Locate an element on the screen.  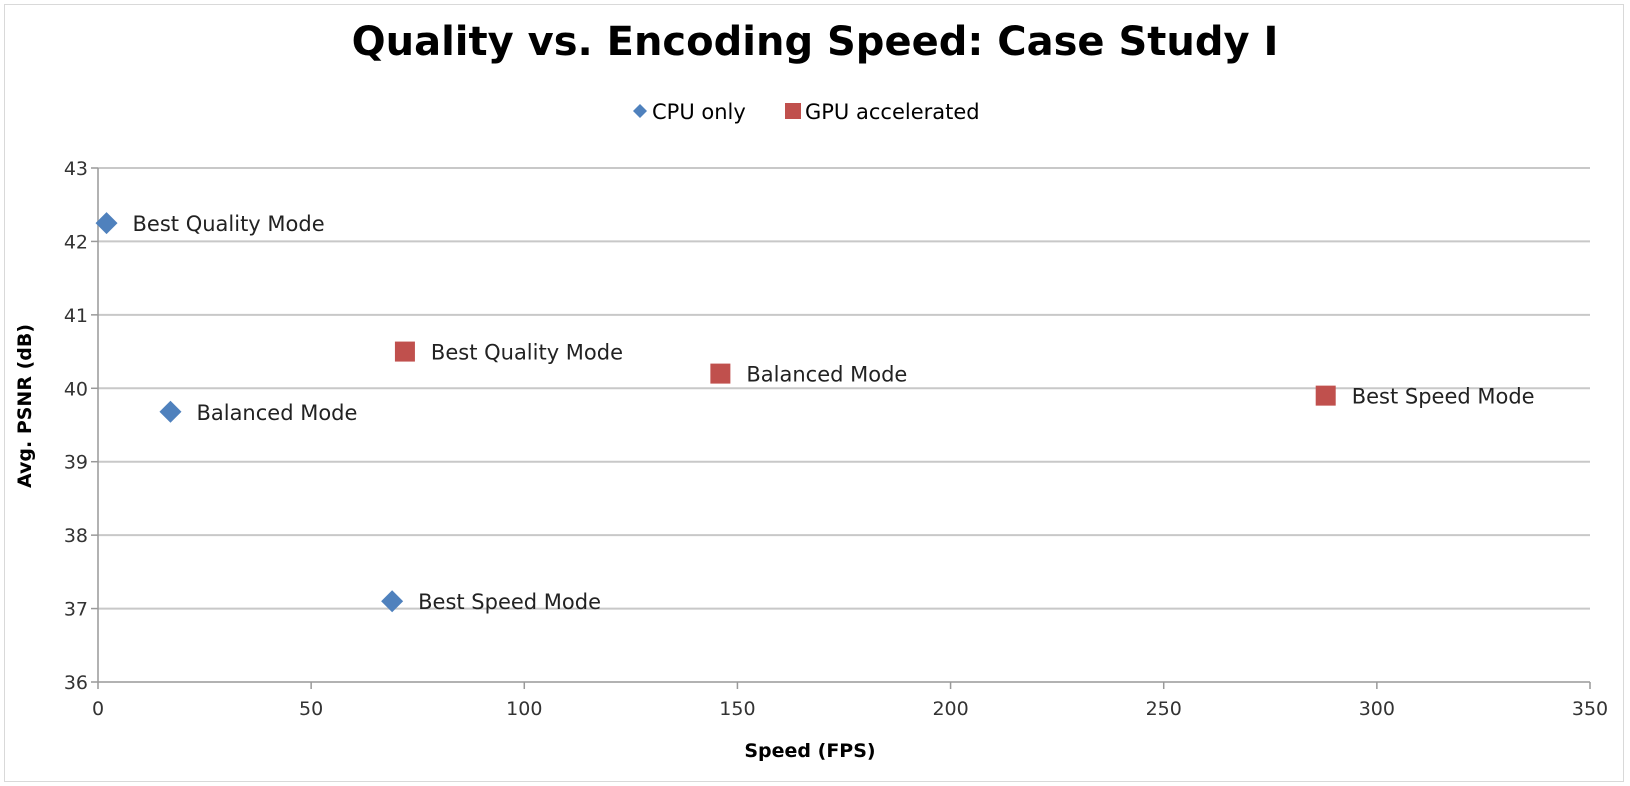
y-tick-label: 39 is located at coordinates (76, 463).